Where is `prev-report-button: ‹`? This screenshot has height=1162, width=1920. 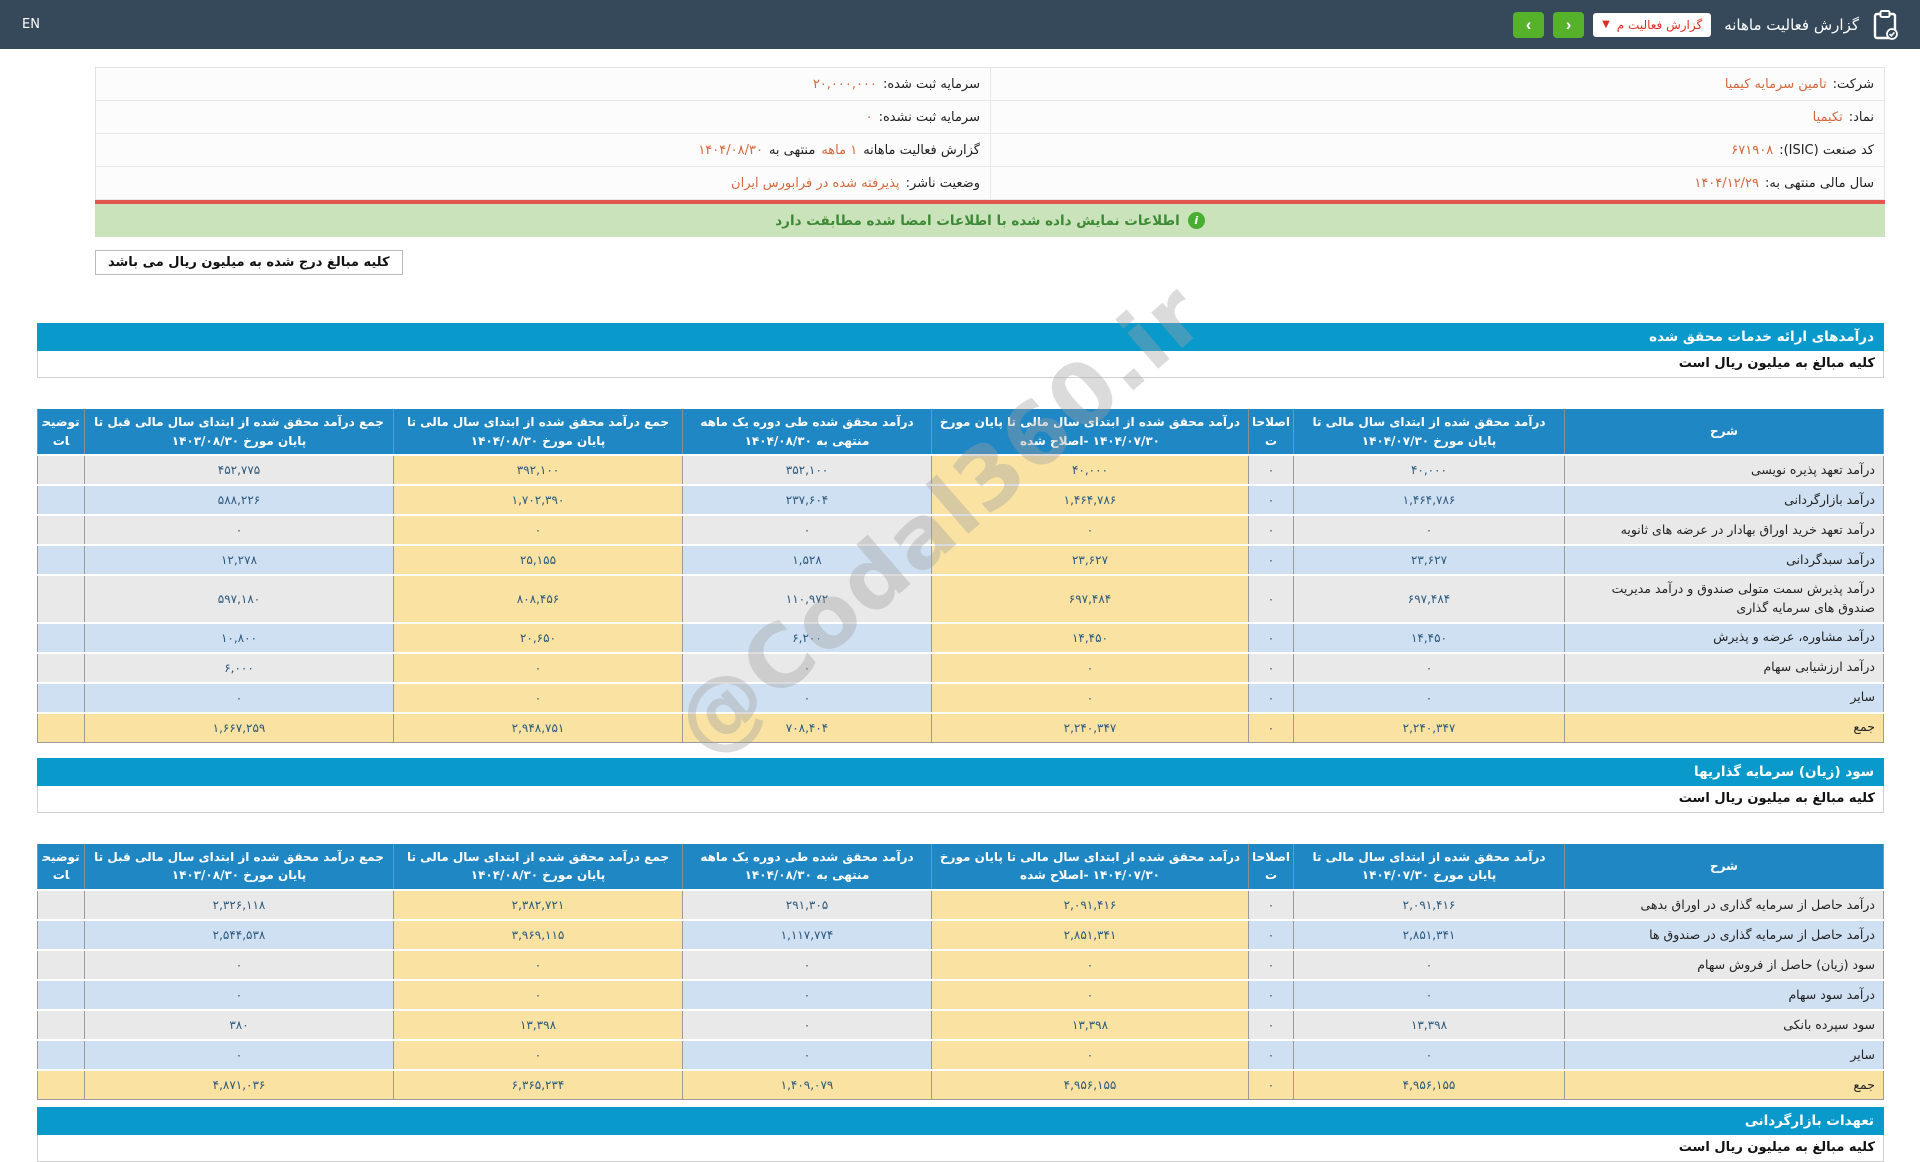 prev-report-button: ‹ is located at coordinates (1529, 24).